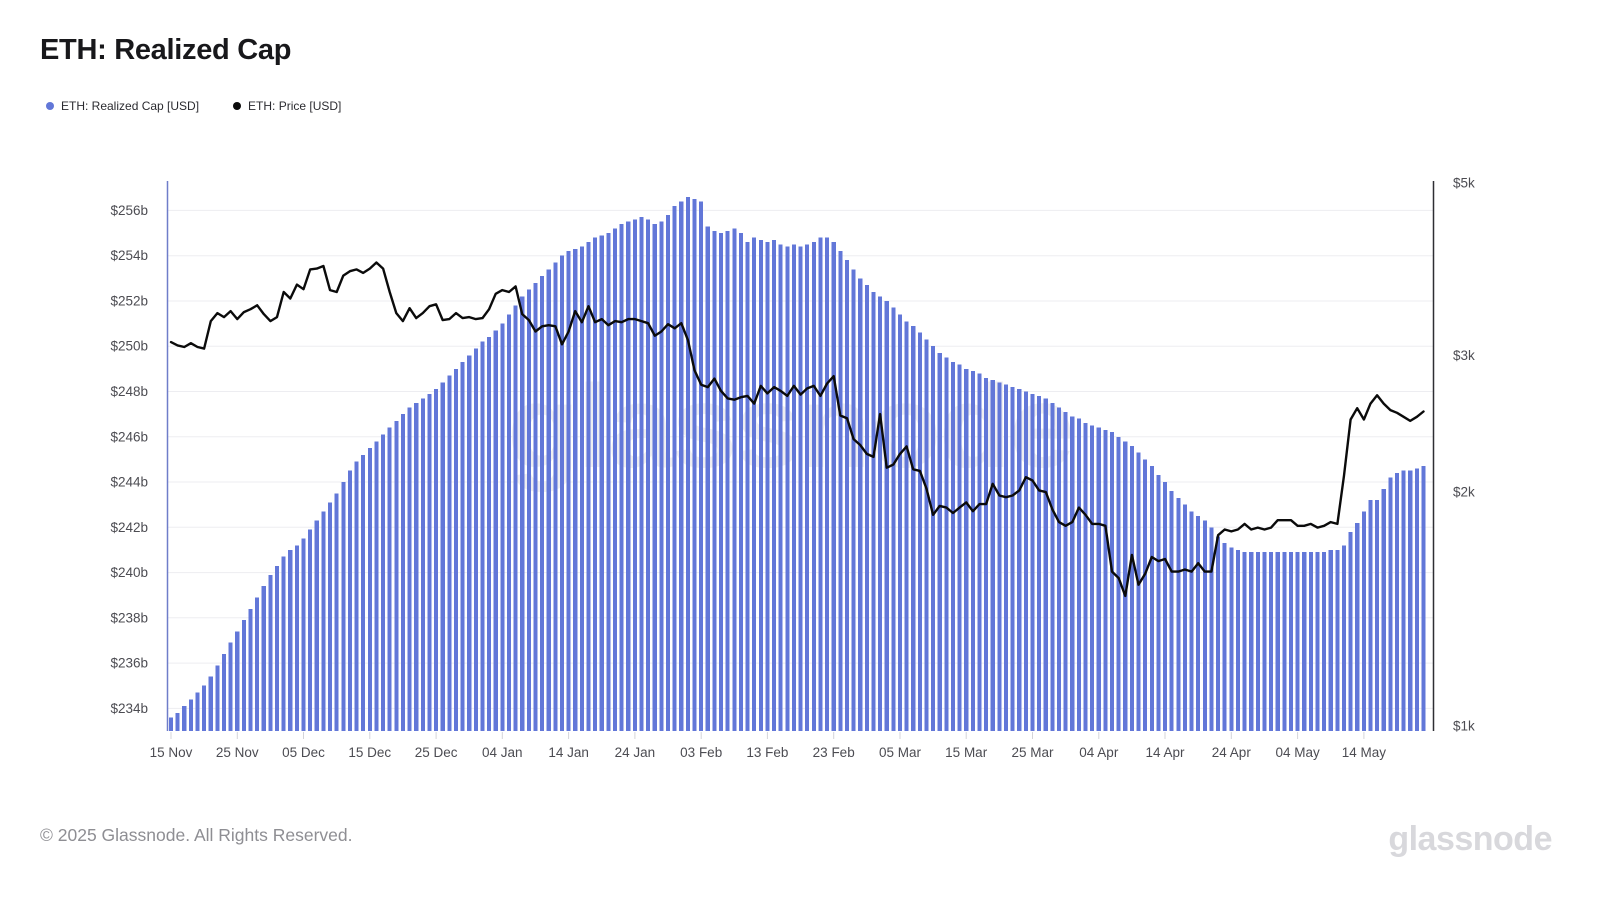  I want to click on legend-item-label: ETH: Realized Cap [USD], so click(130, 106).